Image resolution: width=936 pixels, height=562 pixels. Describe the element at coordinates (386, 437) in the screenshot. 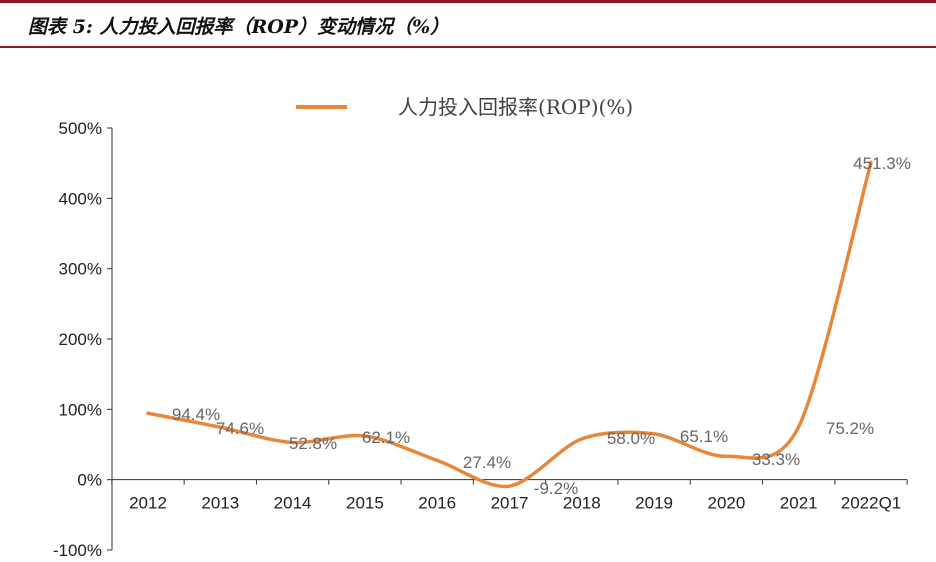

I see `data-label: 62.1%` at that location.